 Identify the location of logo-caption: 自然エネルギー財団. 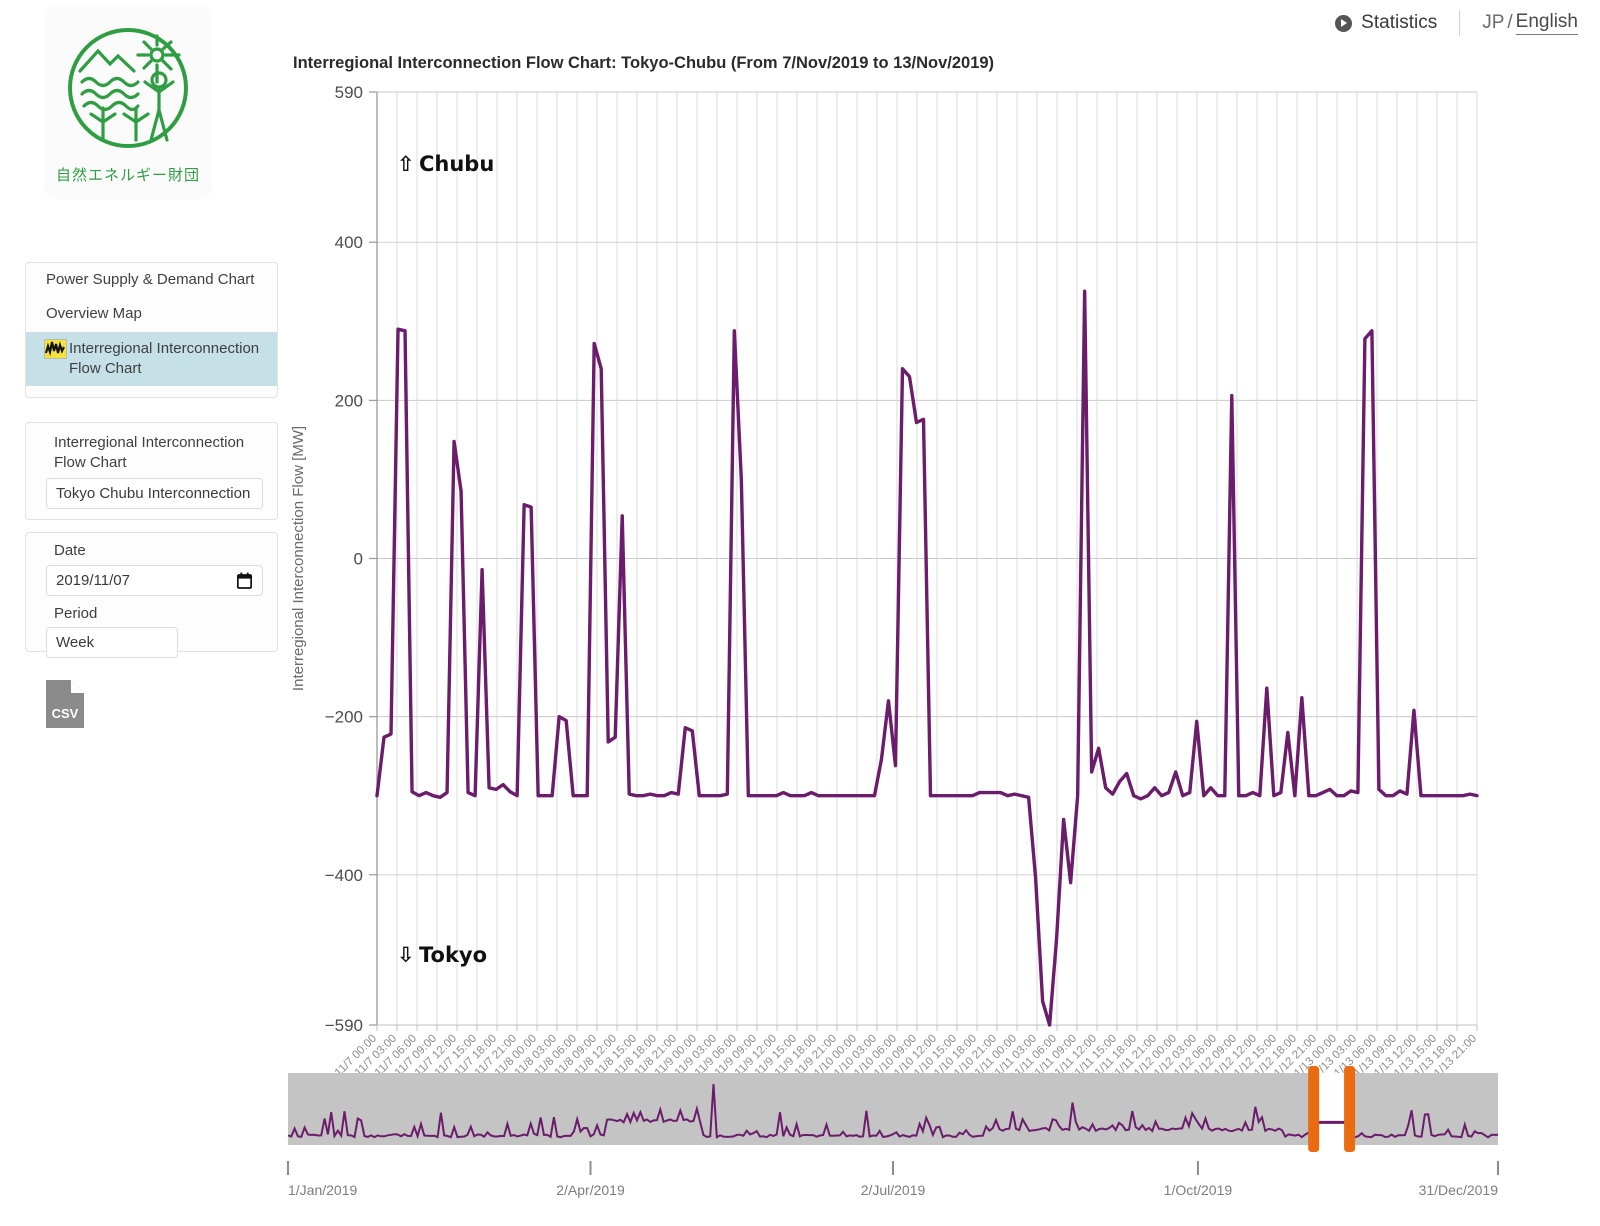
(127, 175).